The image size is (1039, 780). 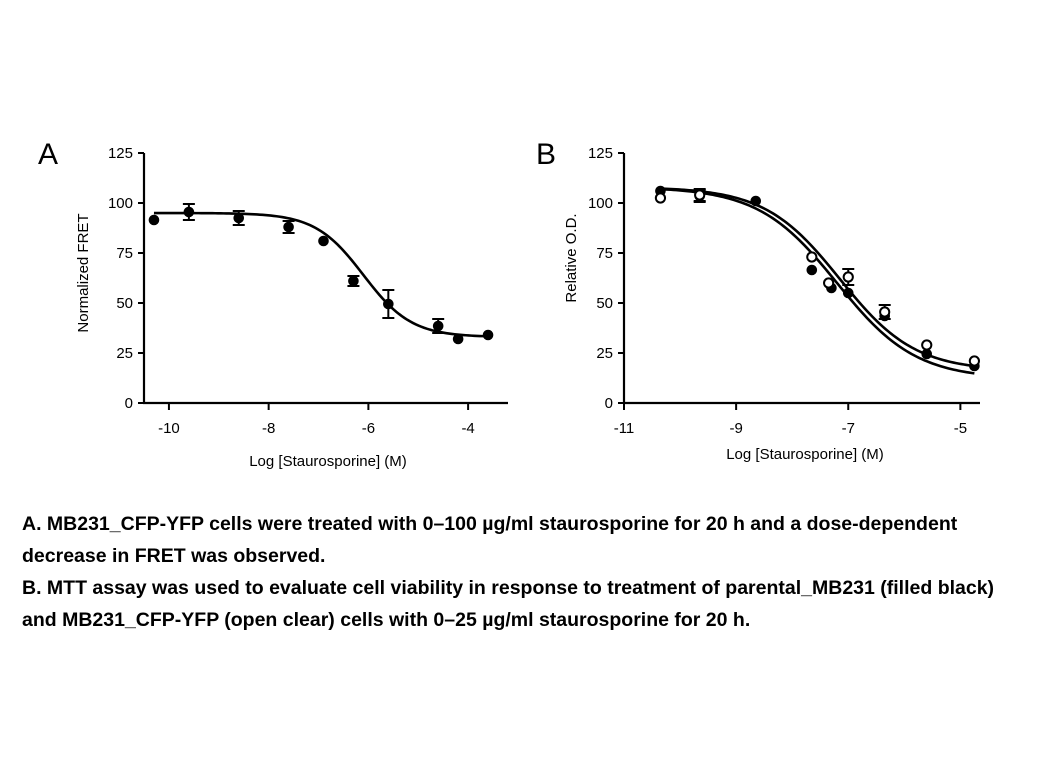 What do you see at coordinates (120, 203) in the screenshot?
I see `panel-a-y-tick-label: 100` at bounding box center [120, 203].